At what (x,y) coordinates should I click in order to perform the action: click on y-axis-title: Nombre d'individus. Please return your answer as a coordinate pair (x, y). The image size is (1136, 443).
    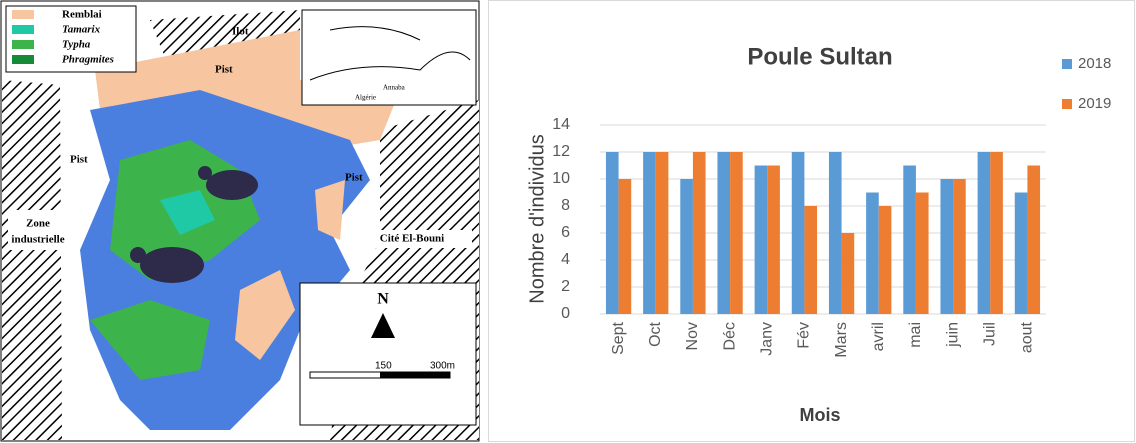
    Looking at the image, I should click on (537, 218).